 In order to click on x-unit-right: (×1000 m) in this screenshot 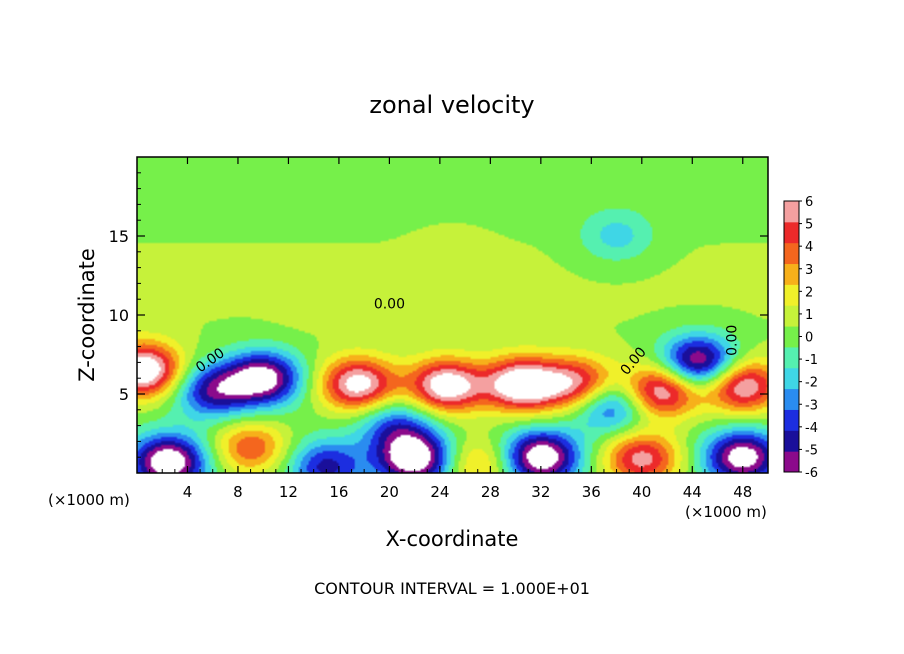, I will do `click(726, 512)`.